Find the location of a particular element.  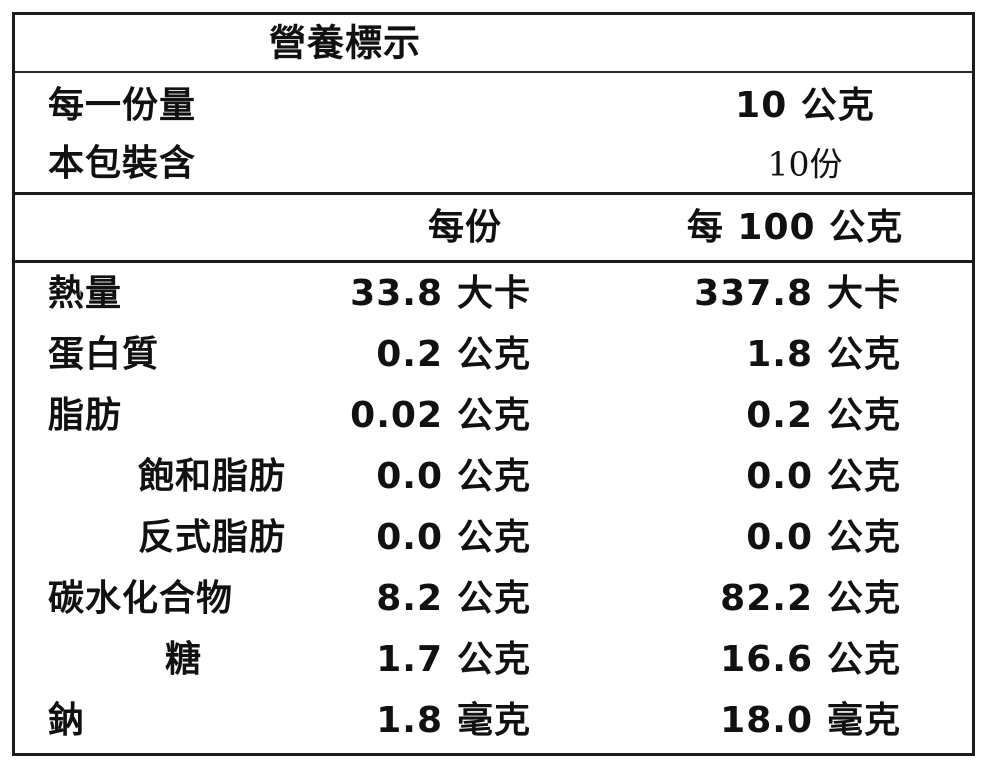

nutrient-name: 糖 is located at coordinates (184, 659).